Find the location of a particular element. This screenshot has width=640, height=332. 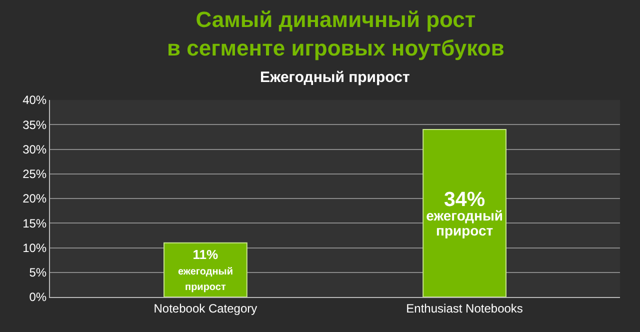

data-label: 34% ежегодный прирост is located at coordinates (464, 213).